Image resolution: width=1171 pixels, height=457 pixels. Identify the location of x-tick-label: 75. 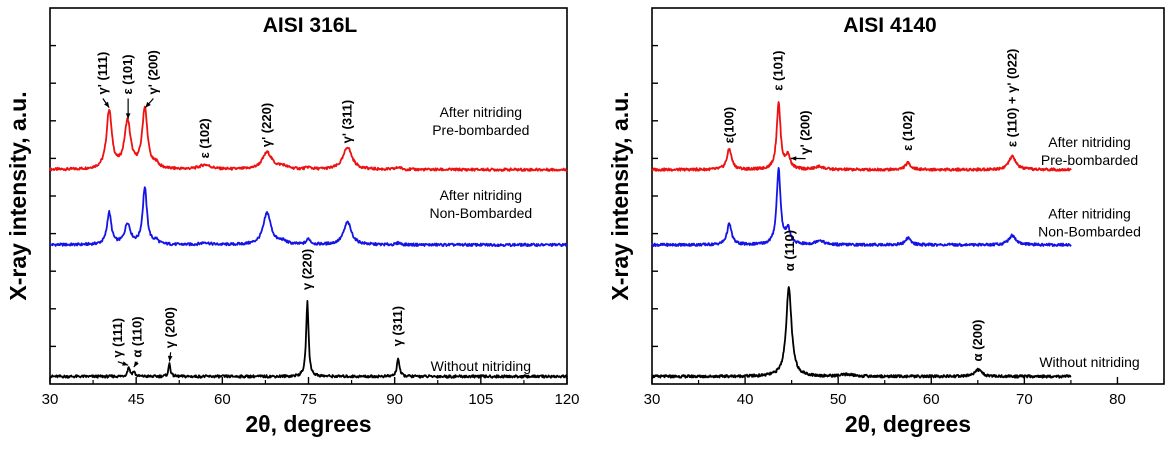
(308, 399).